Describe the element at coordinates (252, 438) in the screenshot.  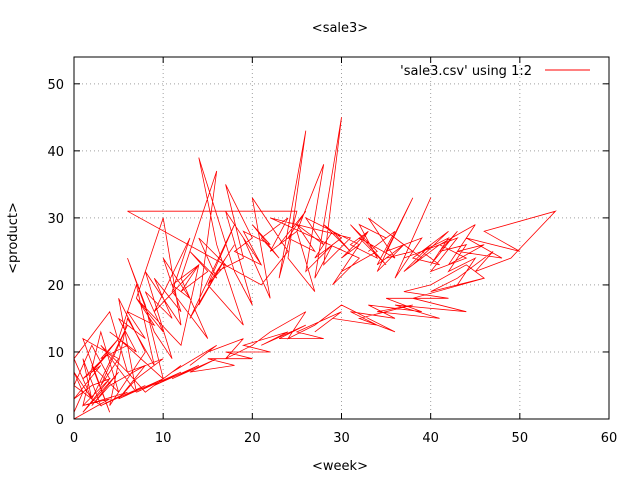
I see `x-tick-label: 20` at that location.